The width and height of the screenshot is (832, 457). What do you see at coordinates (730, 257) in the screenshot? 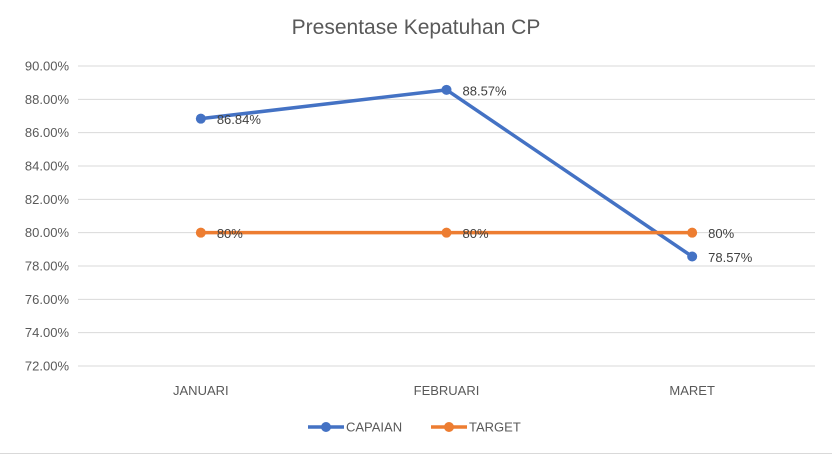
I see `data-label-capaian: 78.57%` at bounding box center [730, 257].